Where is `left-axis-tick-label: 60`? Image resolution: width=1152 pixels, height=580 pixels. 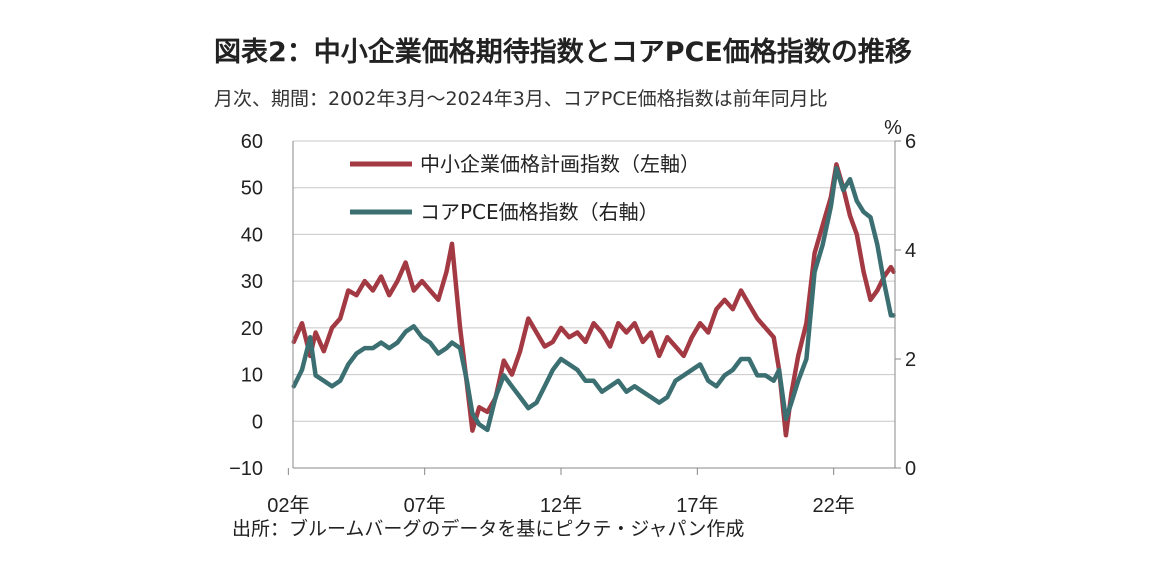
left-axis-tick-label: 60 is located at coordinates (252, 142).